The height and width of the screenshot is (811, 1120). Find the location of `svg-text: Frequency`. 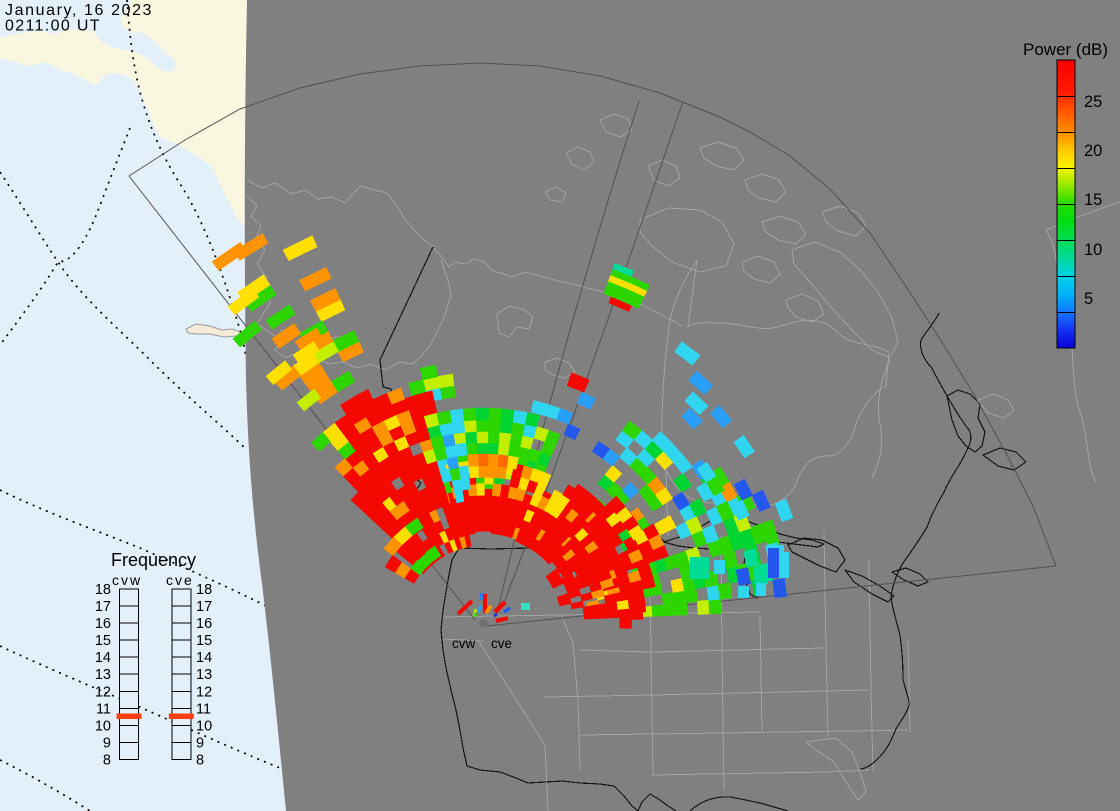

svg-text: Frequency is located at coordinates (153, 560).